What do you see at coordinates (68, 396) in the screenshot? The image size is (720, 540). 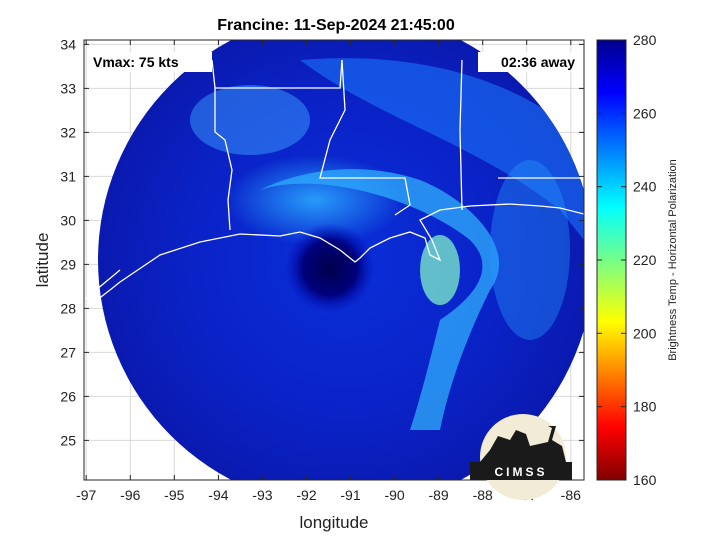 I see `y-tick-label: 26` at bounding box center [68, 396].